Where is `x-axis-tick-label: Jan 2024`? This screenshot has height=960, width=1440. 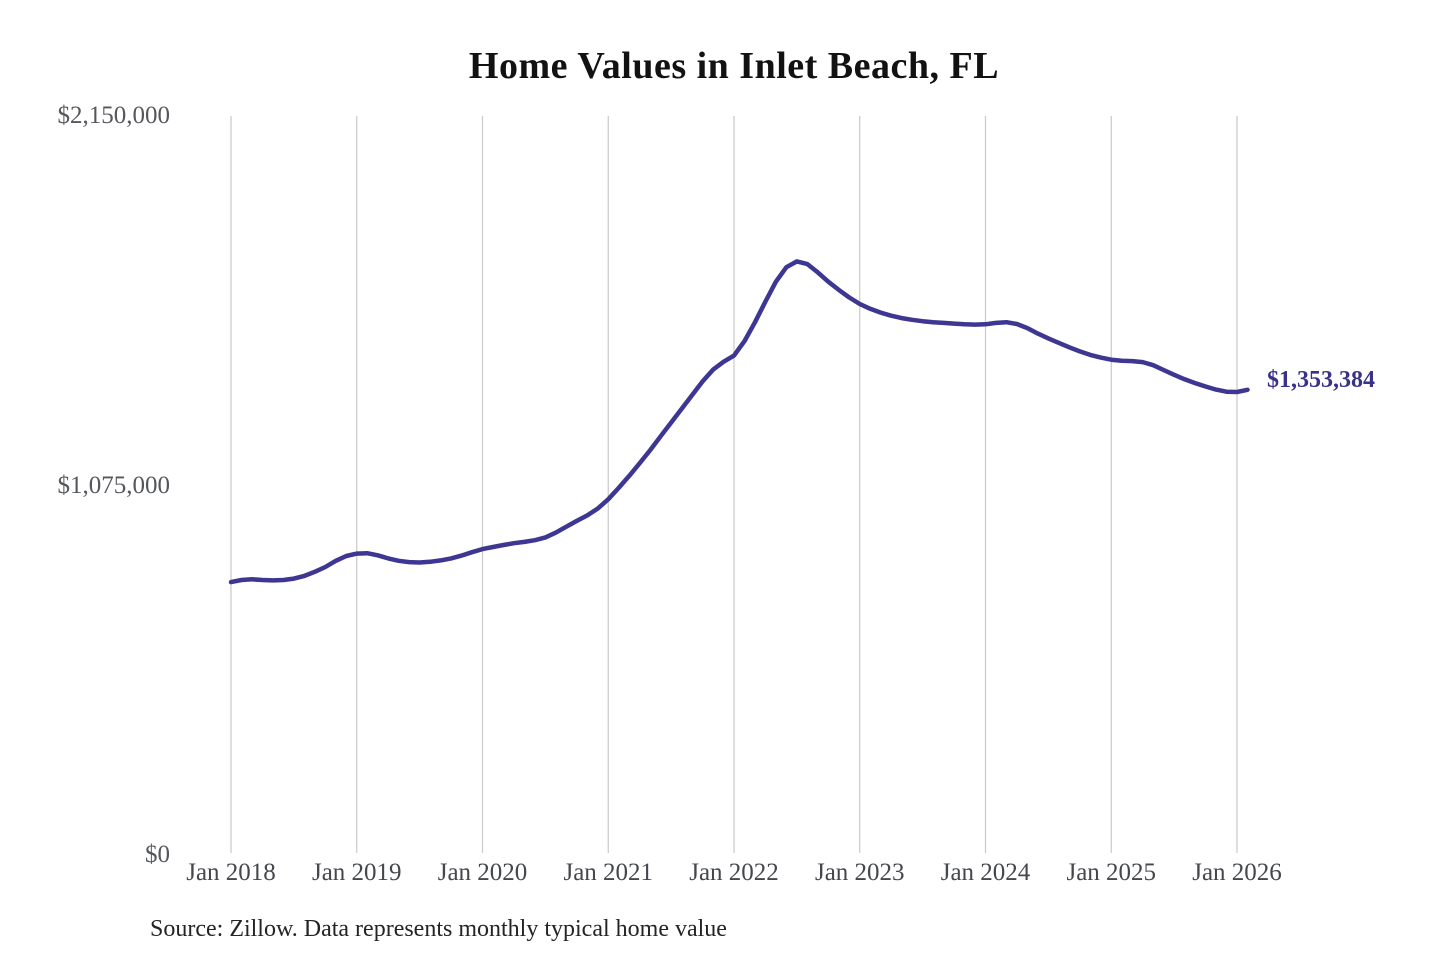
x-axis-tick-label: Jan 2024 is located at coordinates (985, 872).